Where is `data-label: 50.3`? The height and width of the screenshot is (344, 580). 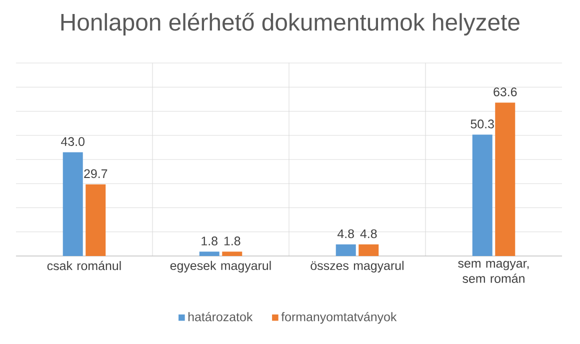 data-label: 50.3 is located at coordinates (482, 124).